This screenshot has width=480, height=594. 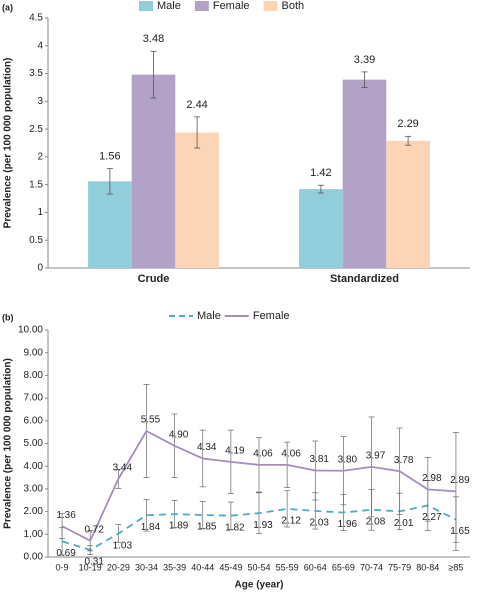 What do you see at coordinates (364, 279) in the screenshot?
I see `x-tick-label: Standardized` at bounding box center [364, 279].